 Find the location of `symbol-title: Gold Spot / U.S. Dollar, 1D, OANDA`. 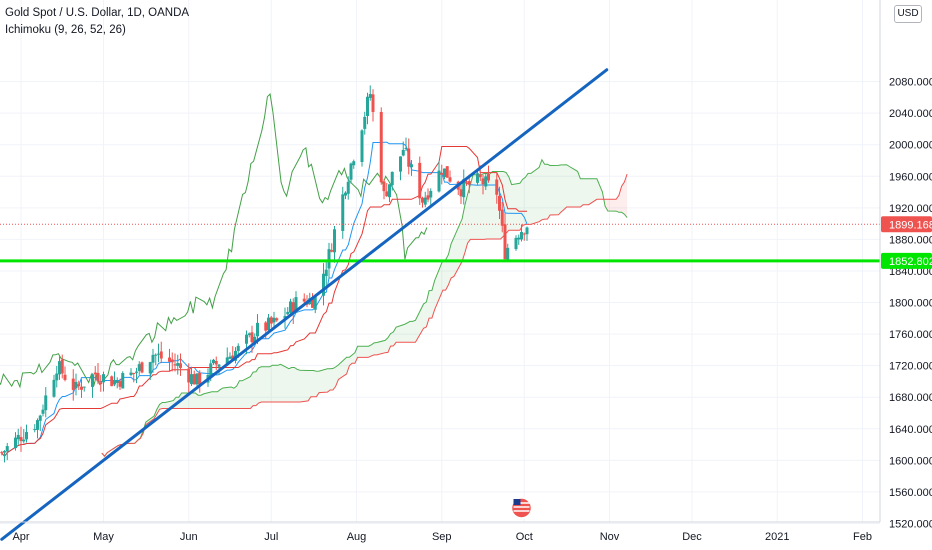

symbol-title: Gold Spot / U.S. Dollar, 1D, OANDA is located at coordinates (97, 13).